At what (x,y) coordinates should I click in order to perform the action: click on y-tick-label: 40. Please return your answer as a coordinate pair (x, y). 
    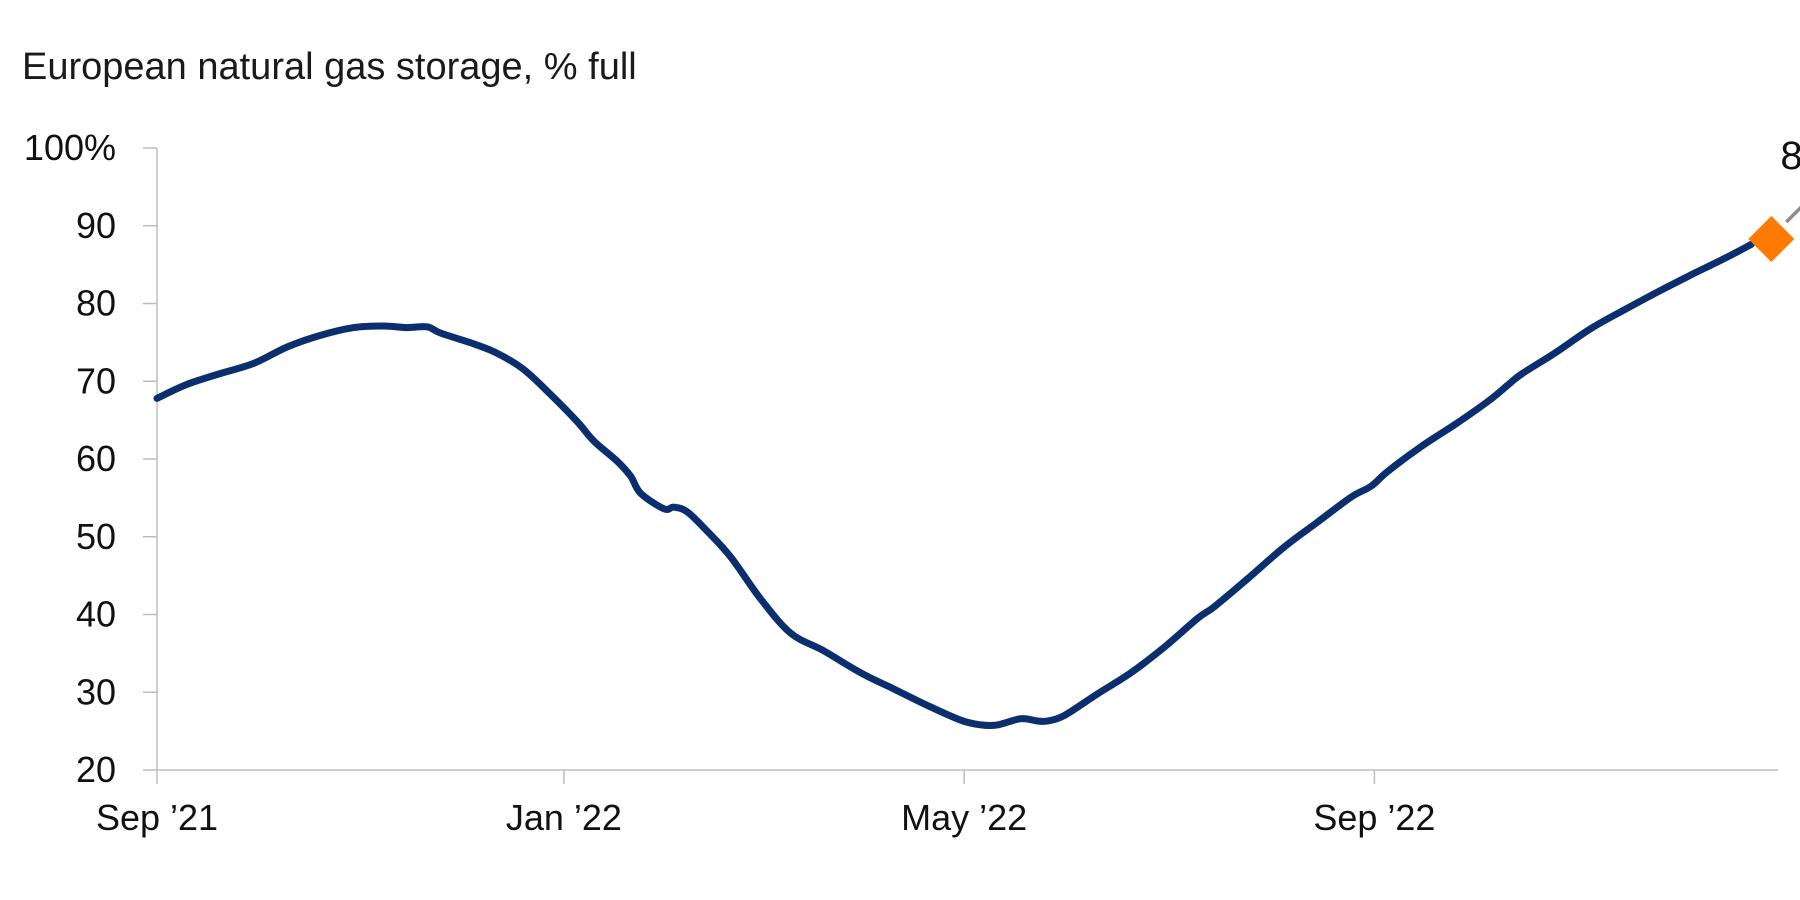
    Looking at the image, I should click on (96, 614).